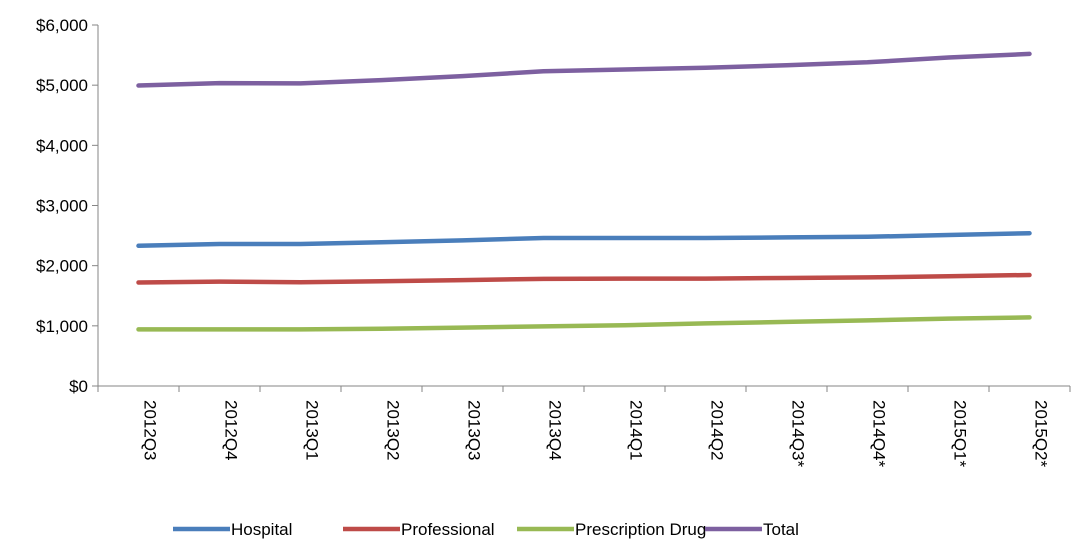  I want to click on x-tick-label: 2015Q2*, so click(1041, 433).